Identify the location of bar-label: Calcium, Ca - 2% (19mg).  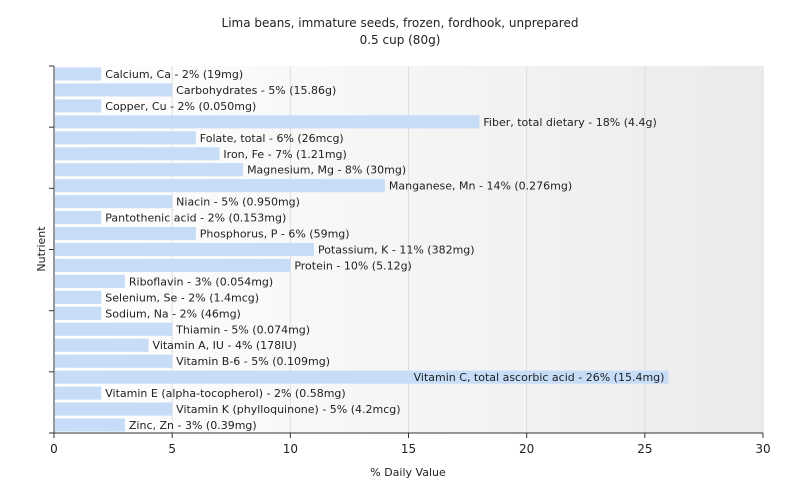
(174, 74).